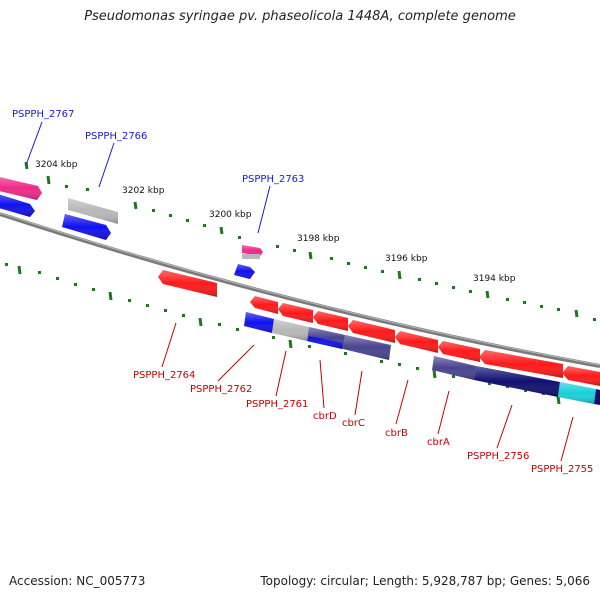 The image size is (600, 600). I want to click on gene-label: PSPPH_2763, so click(273, 179).